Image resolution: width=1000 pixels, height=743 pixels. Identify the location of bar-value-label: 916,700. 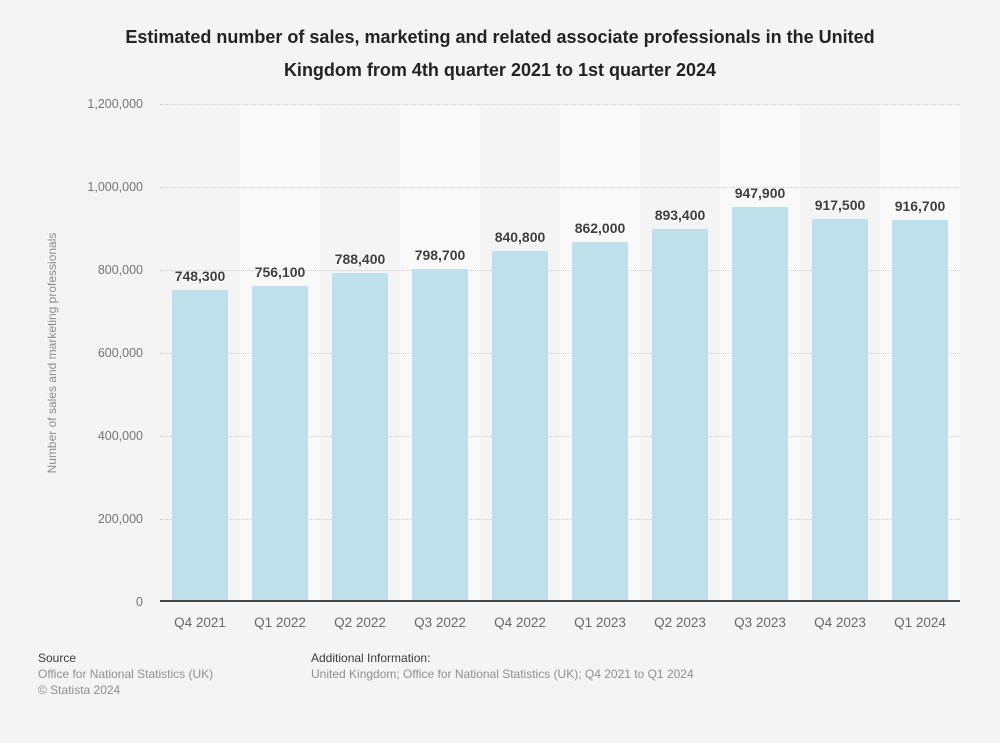
(920, 205).